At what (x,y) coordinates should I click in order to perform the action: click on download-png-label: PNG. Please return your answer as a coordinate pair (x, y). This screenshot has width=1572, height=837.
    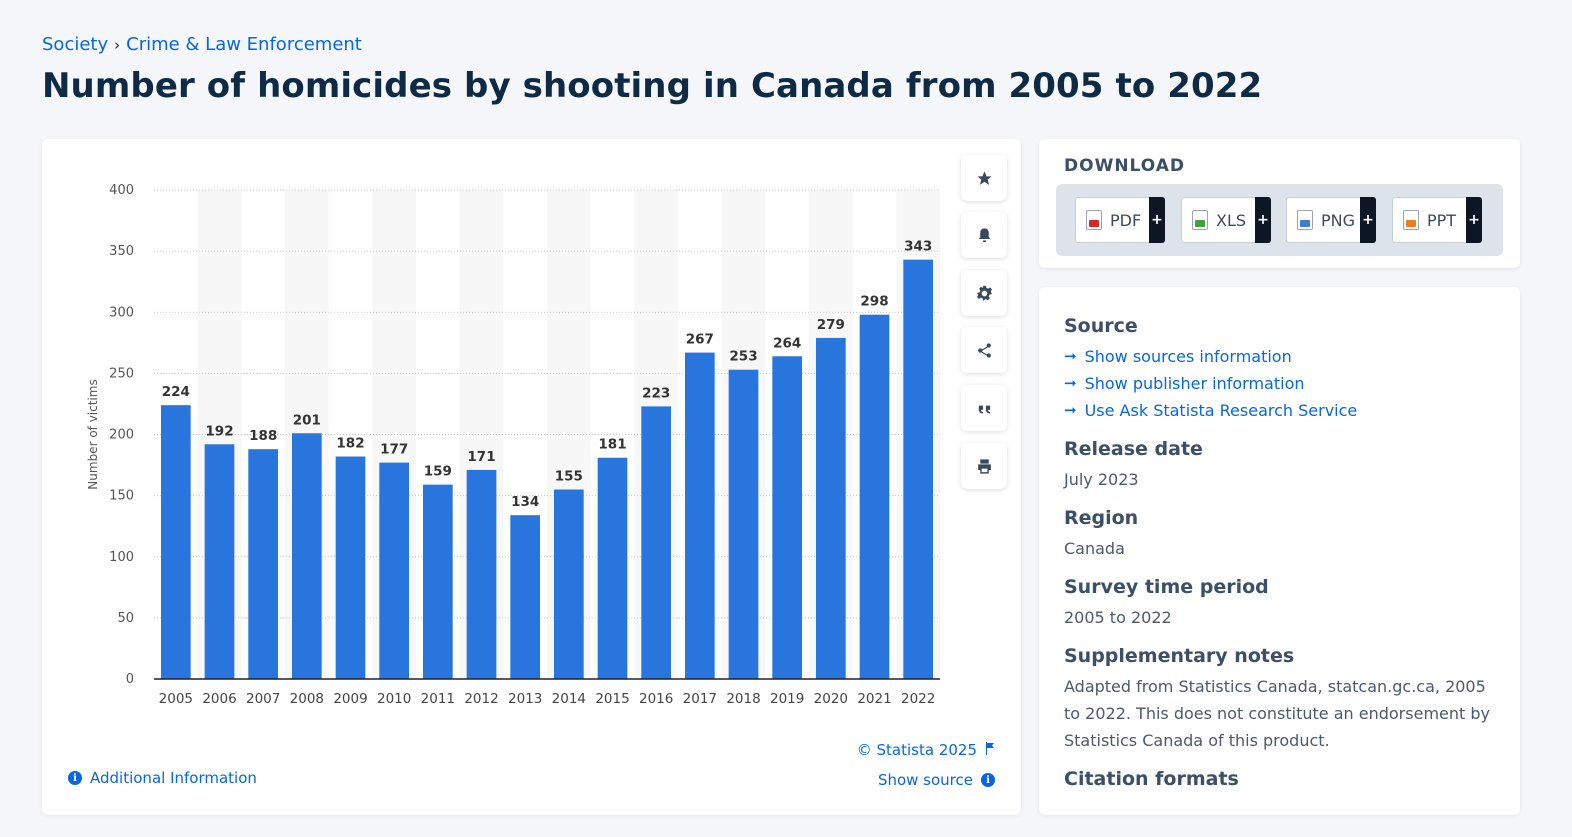
    Looking at the image, I should click on (1338, 220).